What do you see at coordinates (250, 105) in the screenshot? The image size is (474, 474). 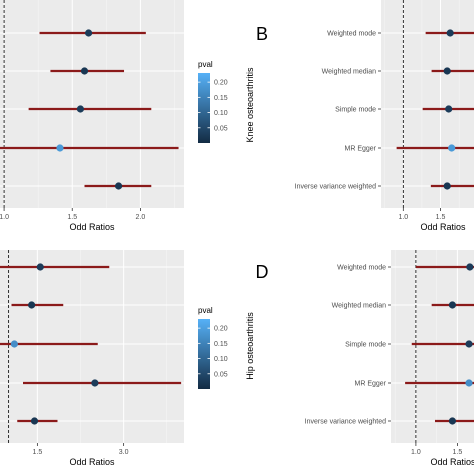 I see `y-axis-title: Knee osteoarthritis` at bounding box center [250, 105].